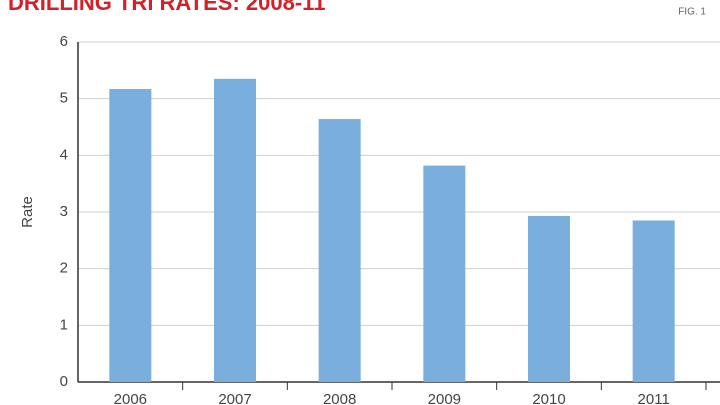  I want to click on x-tick-label: 2011, so click(654, 398).